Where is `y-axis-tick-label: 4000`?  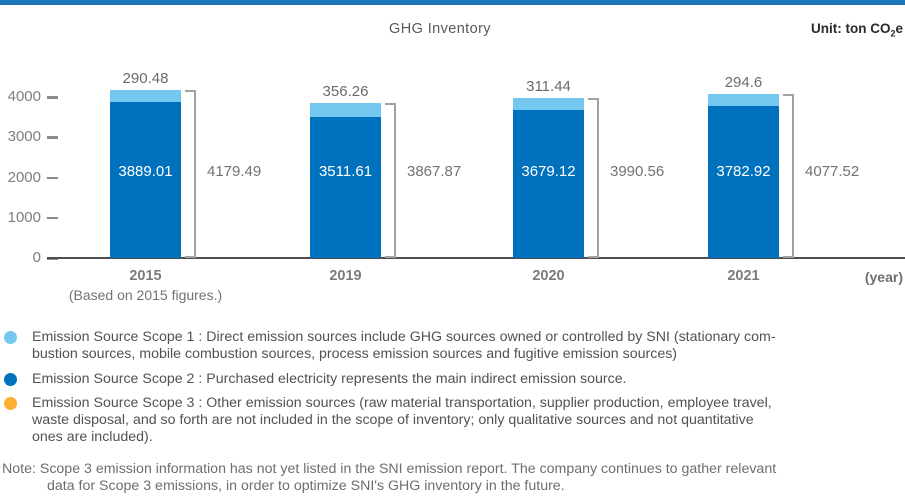 y-axis-tick-label: 4000 is located at coordinates (24, 97).